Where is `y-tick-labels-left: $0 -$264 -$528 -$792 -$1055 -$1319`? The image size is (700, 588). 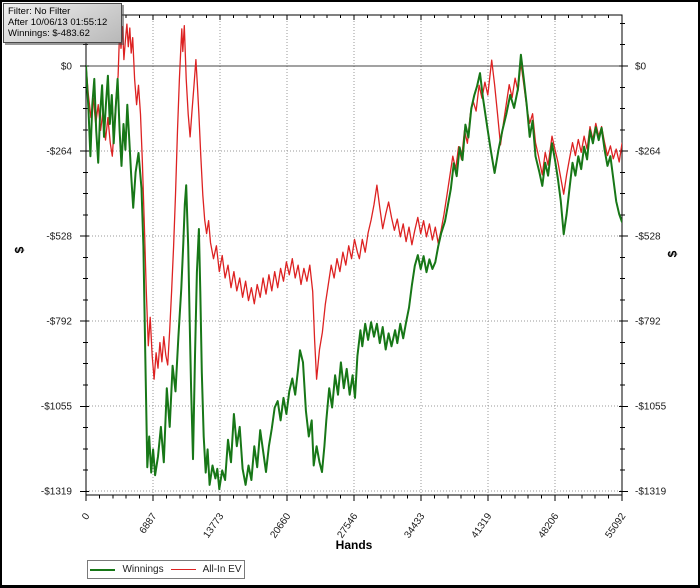
y-tick-labels-left: $0 -$264 -$528 -$792 -$1055 -$1319 is located at coordinates (57, 280).